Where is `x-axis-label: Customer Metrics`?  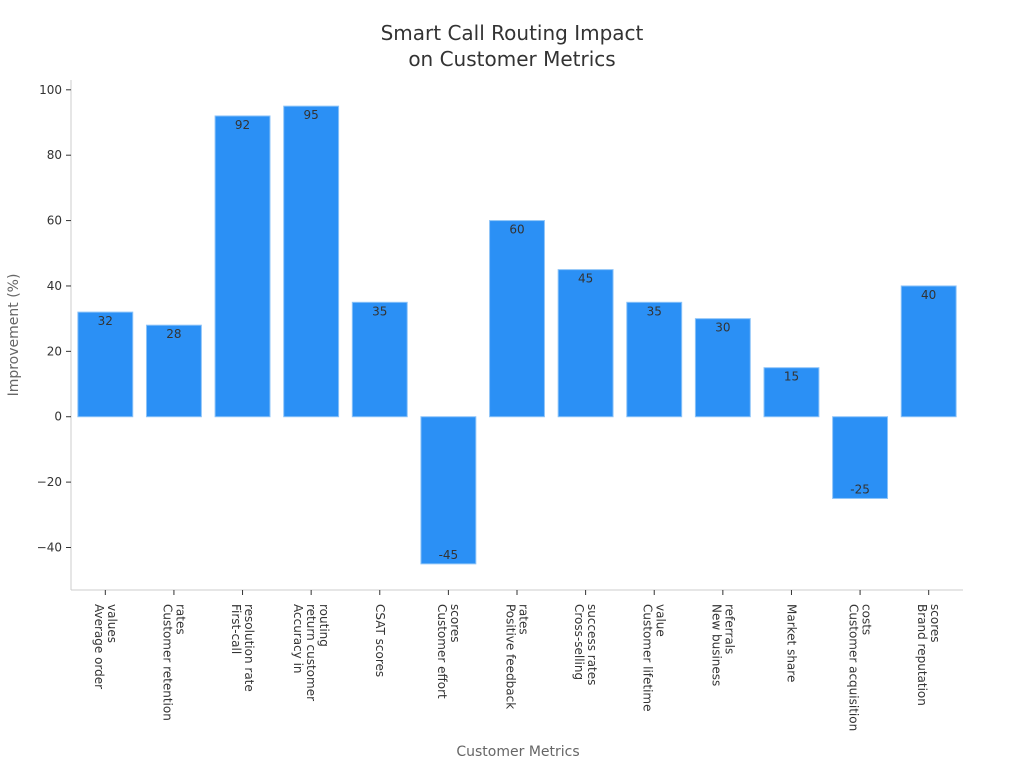
x-axis-label: Customer Metrics is located at coordinates (517, 752).